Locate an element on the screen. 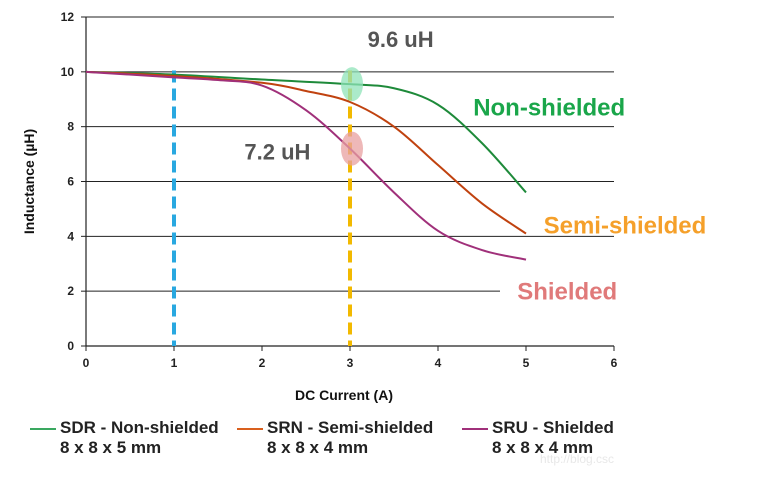  series-line-non-shielded is located at coordinates (306, 132).